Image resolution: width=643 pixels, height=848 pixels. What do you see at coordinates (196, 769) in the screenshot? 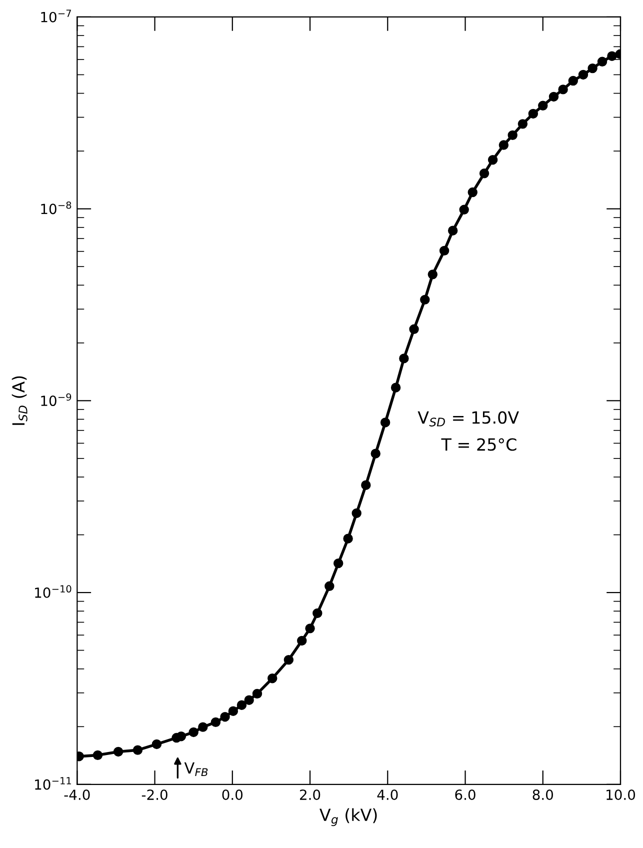
I see `annotation: V$_{FB}$` at bounding box center [196, 769].